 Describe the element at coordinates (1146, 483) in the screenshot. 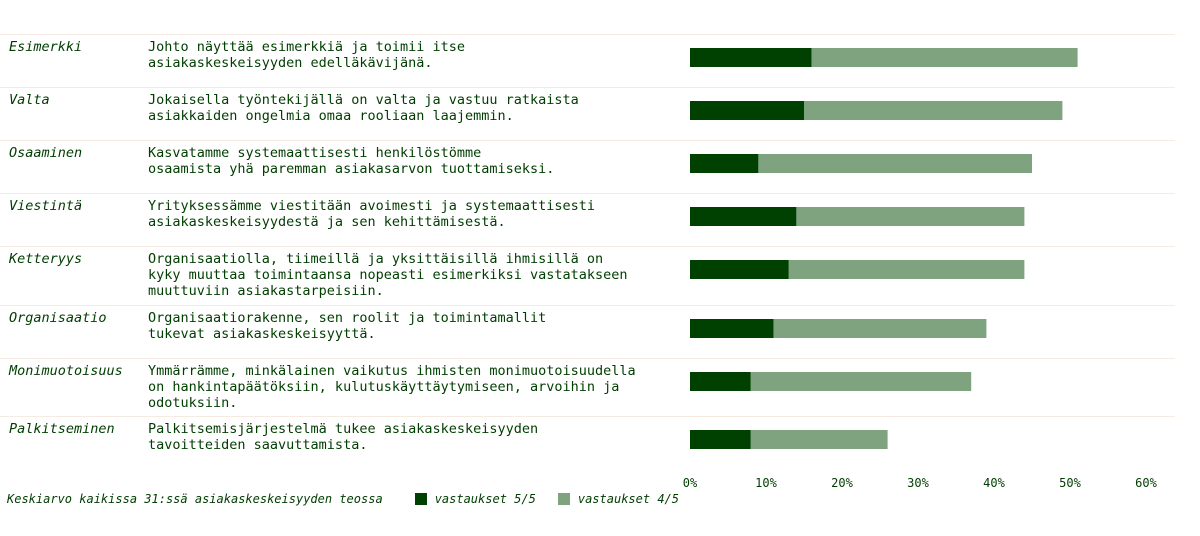

I see `x-tick-label: 60%` at that location.